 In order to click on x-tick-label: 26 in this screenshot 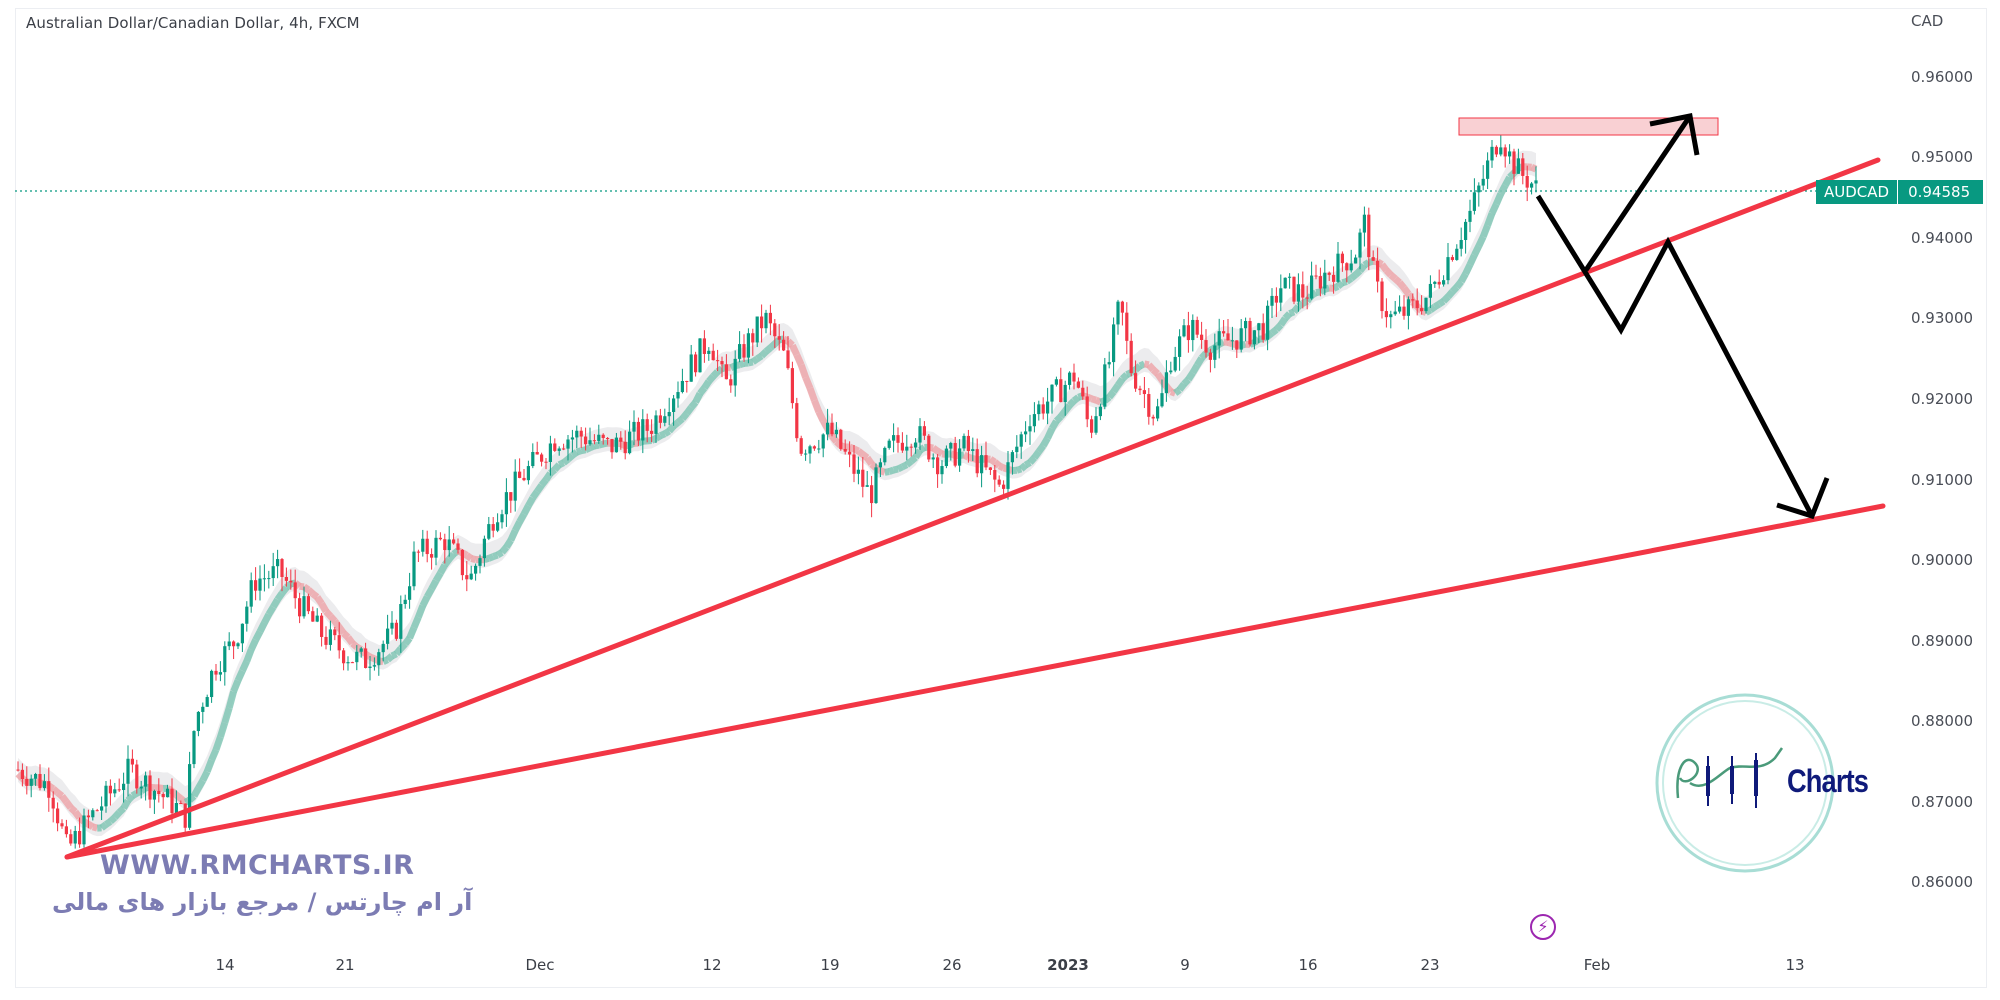, I will do `click(952, 965)`.